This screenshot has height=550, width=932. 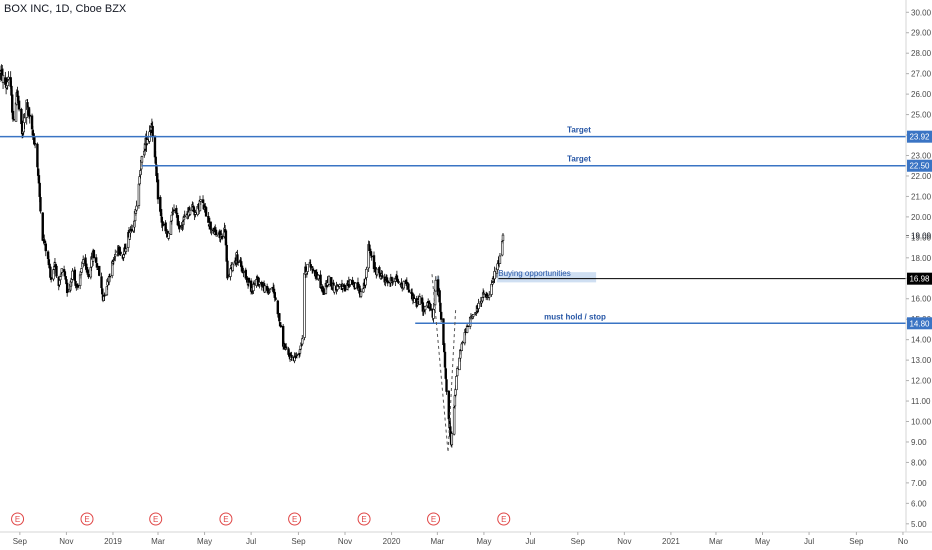 I want to click on level-annotation: must hold / stop, so click(x=575, y=316).